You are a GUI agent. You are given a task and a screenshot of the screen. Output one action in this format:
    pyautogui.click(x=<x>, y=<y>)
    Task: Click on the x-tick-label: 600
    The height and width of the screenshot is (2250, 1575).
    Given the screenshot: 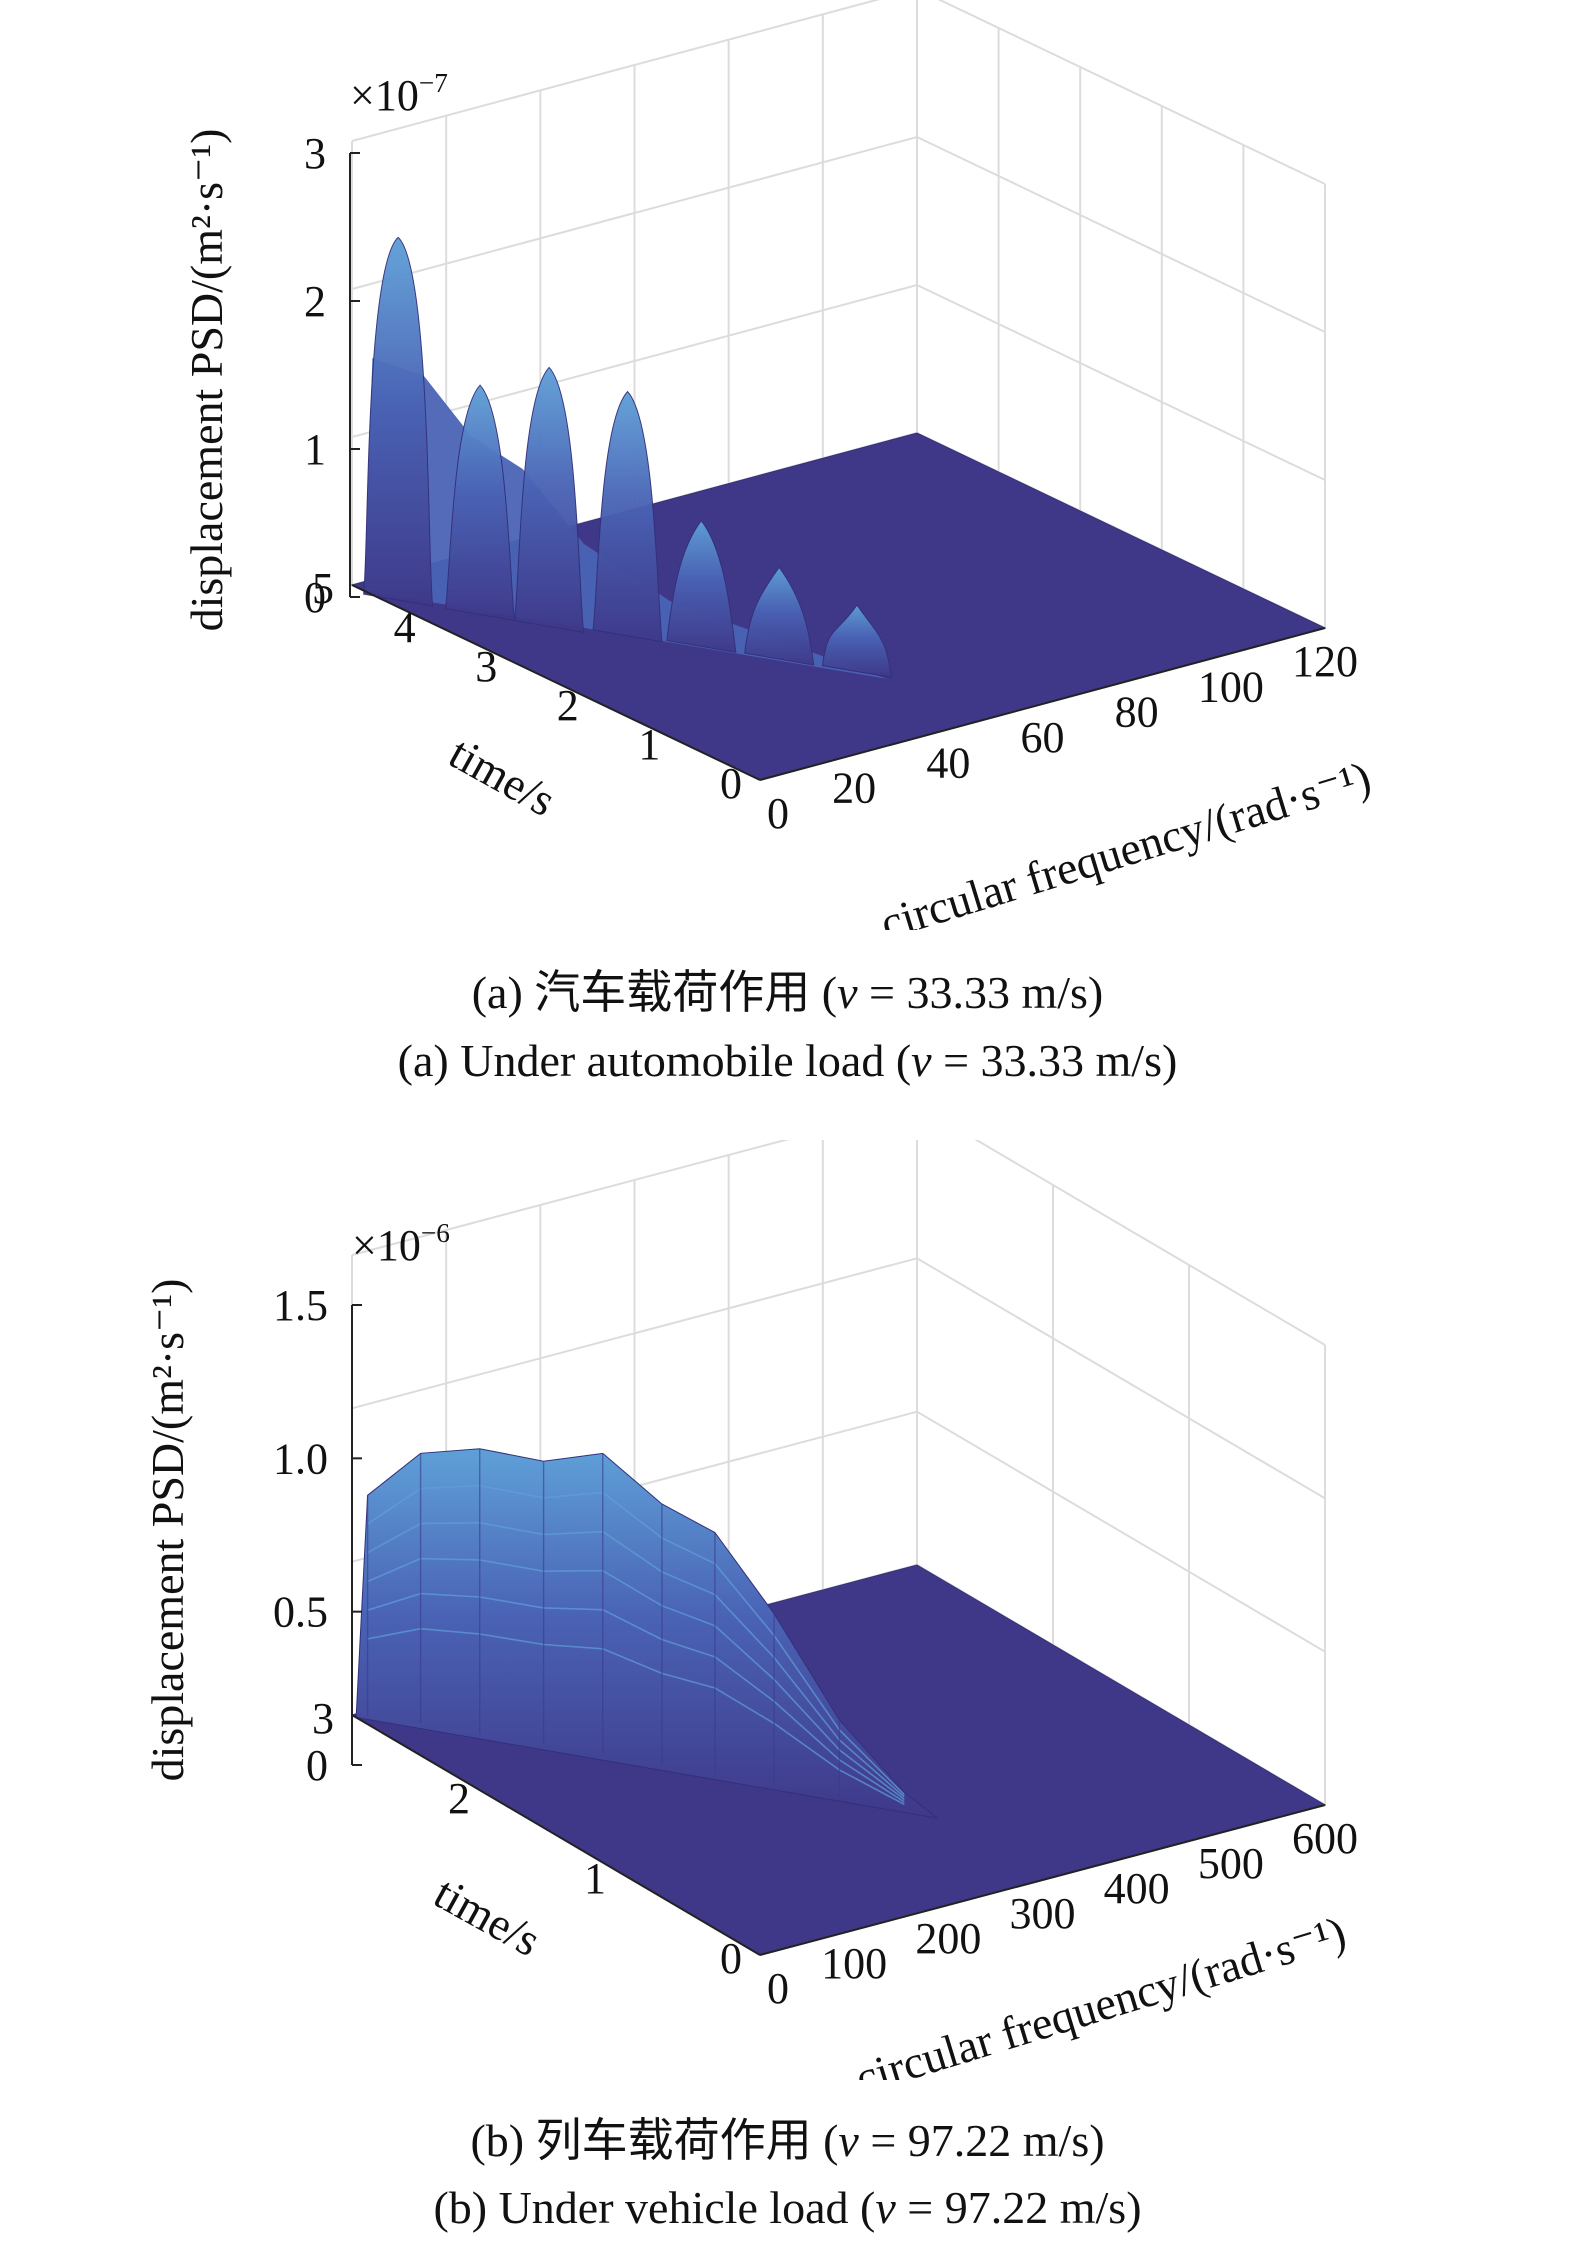 What is the action you would take?
    pyautogui.click(x=1325, y=1838)
    